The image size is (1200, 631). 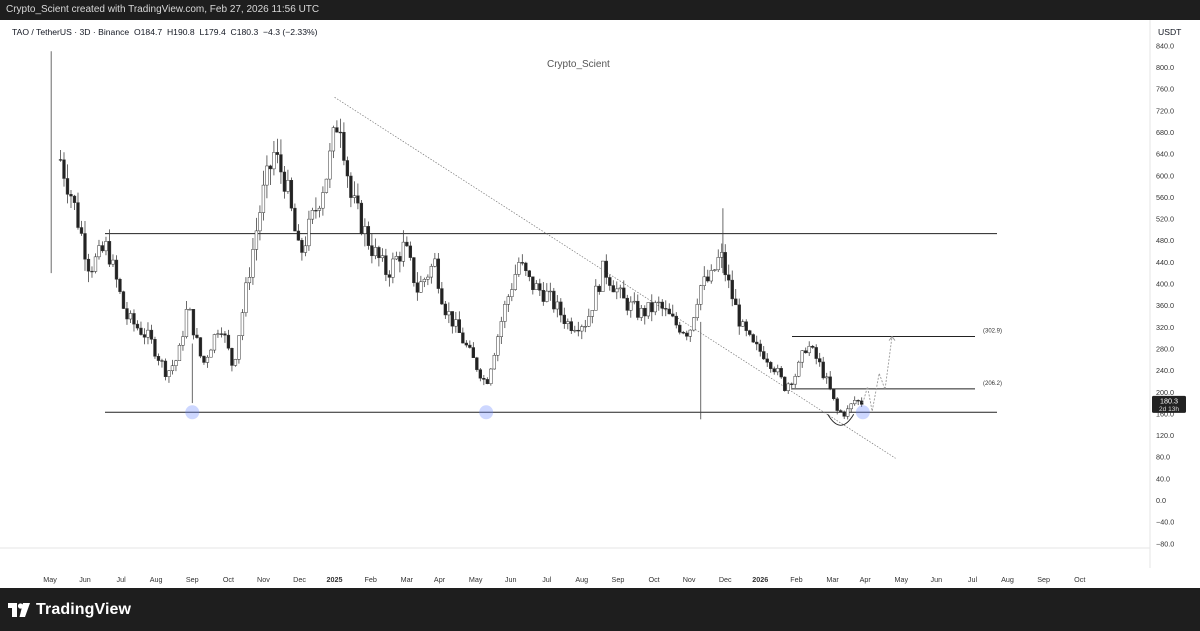 What do you see at coordinates (1170, 32) in the screenshot?
I see `currency-label: USDT` at bounding box center [1170, 32].